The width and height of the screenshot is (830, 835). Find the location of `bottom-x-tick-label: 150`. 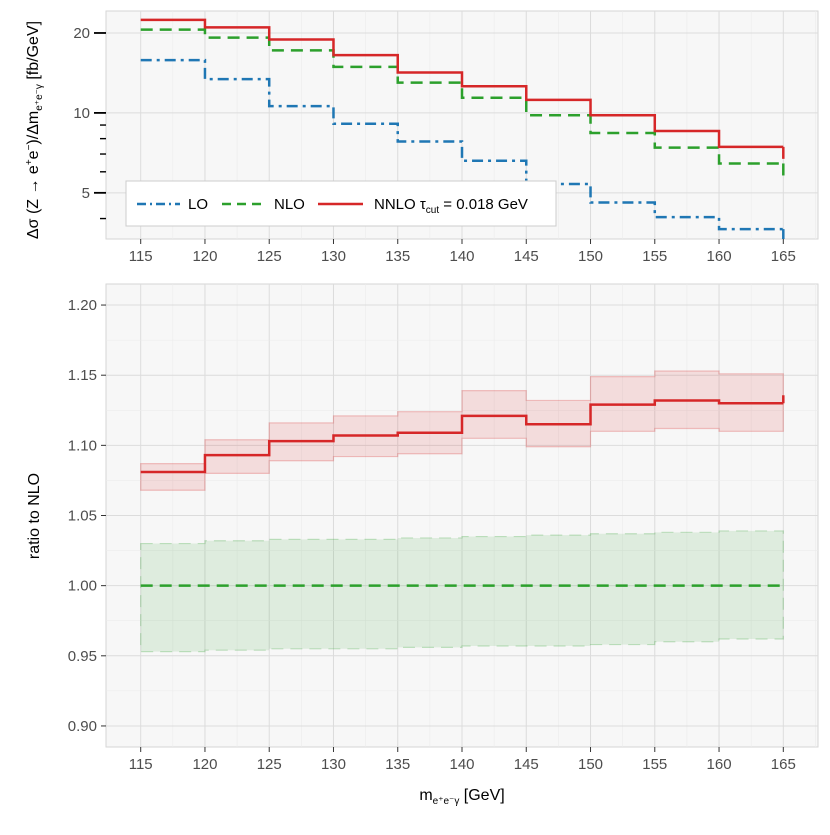

bottom-x-tick-label: 150 is located at coordinates (590, 764).